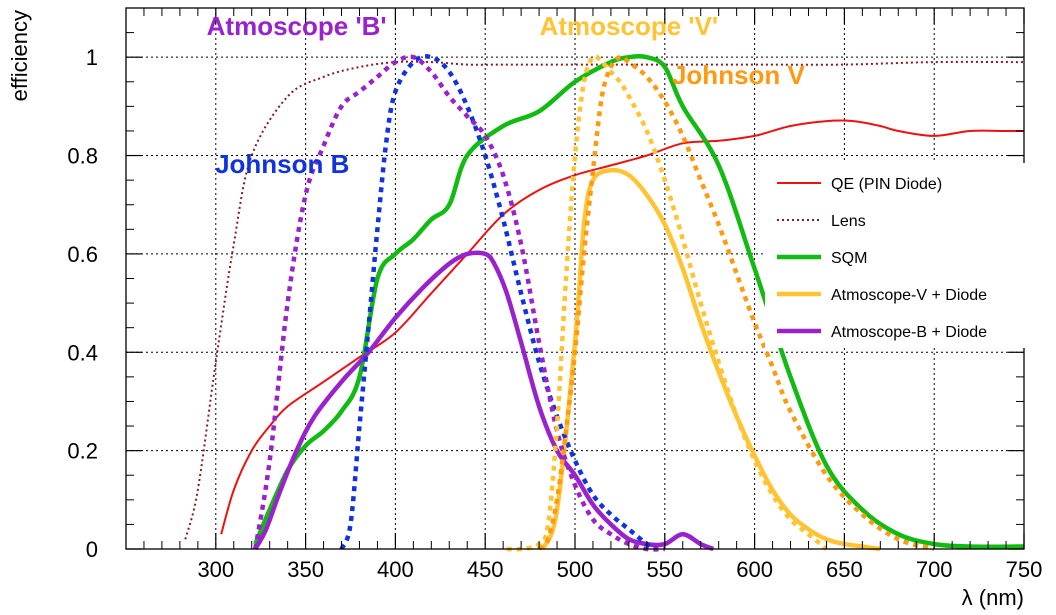  Describe the element at coordinates (909, 332) in the screenshot. I see `legend-label-atmoscope-b-diode: Atmoscope-B + Diode` at that location.